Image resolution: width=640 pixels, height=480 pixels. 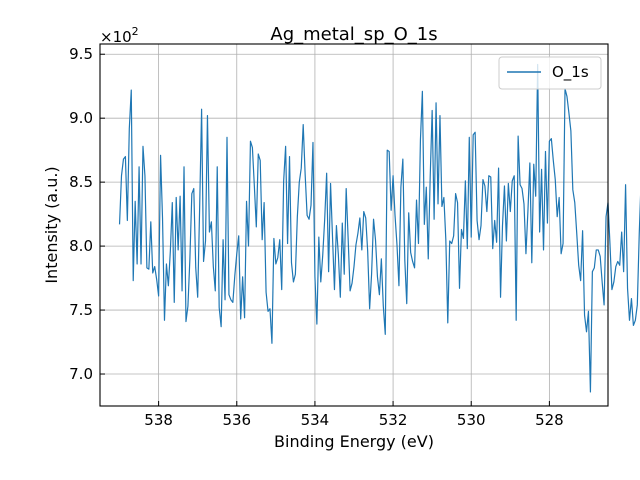 I want to click on x-axis-label: Binding Energy (eV), so click(x=354, y=441).